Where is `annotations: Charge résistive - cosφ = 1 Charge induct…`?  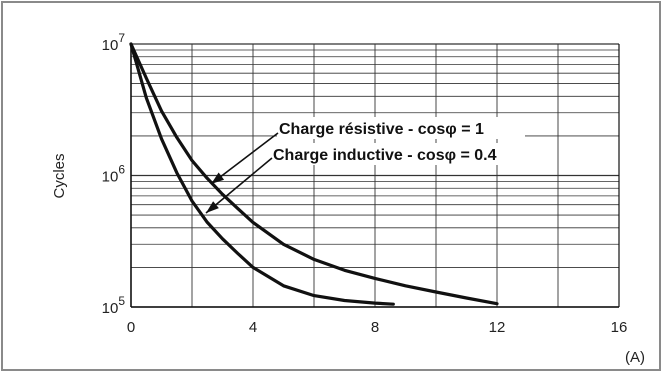
annotations: Charge résistive - cosφ = 1 Charge induct… is located at coordinates (369, 165).